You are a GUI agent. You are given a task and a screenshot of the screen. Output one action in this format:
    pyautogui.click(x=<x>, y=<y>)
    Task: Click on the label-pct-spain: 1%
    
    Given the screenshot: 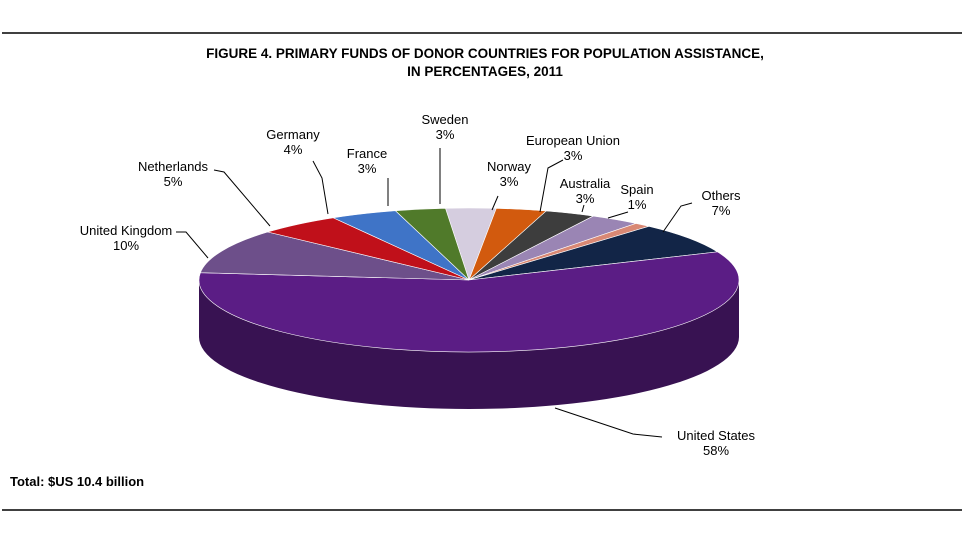 What is the action you would take?
    pyautogui.click(x=637, y=204)
    